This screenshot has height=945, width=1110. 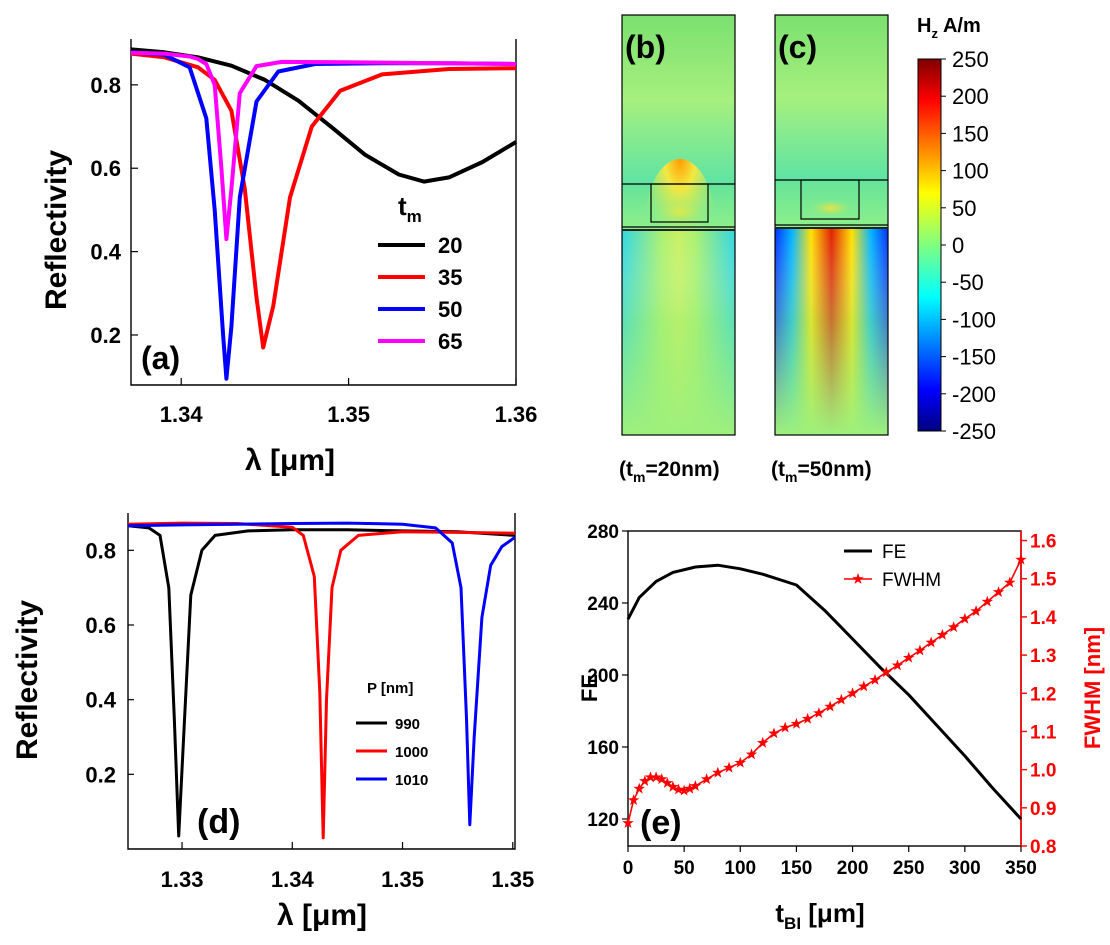 I want to click on chart-e-ytick-right-label: 1.2, so click(x=1043, y=694).